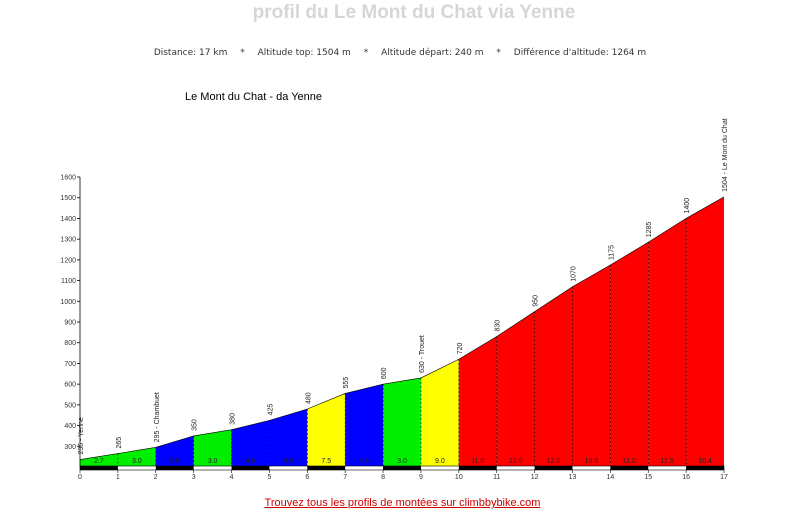 The image size is (800, 515). What do you see at coordinates (345, 477) in the screenshot?
I see `x-tick-label: 7` at bounding box center [345, 477].